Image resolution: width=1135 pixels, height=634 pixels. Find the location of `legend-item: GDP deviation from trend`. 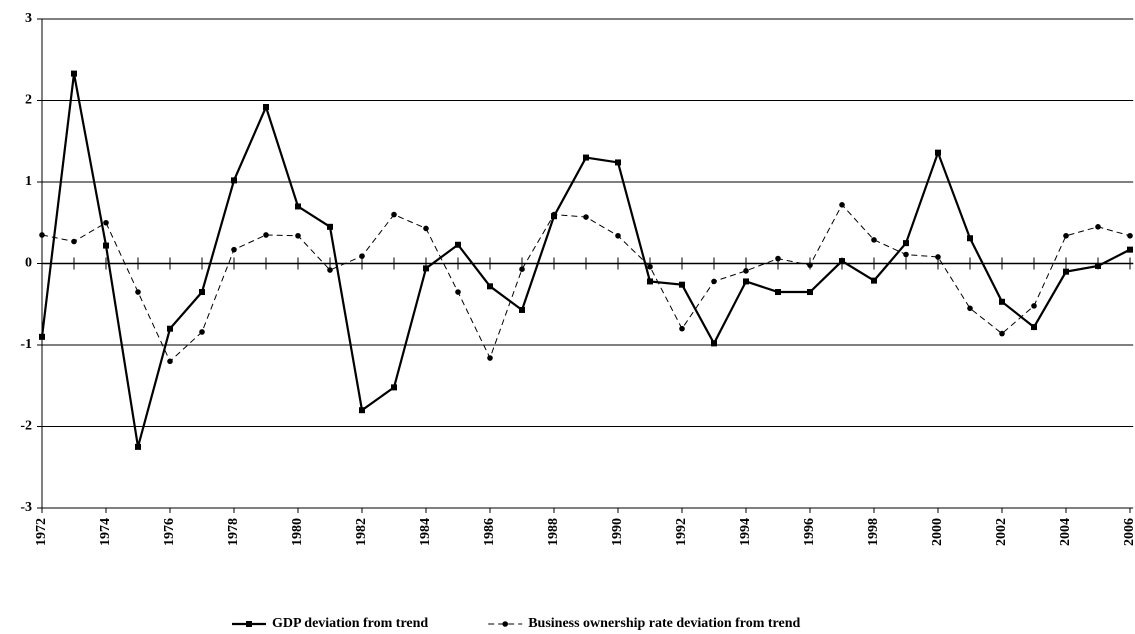

legend-item: GDP deviation from trend is located at coordinates (330, 623).